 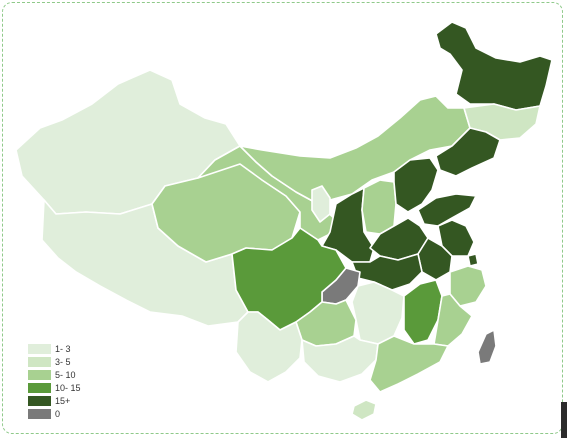 What do you see at coordinates (487, 347) in the screenshot?
I see `region-taiwan` at bounding box center [487, 347].